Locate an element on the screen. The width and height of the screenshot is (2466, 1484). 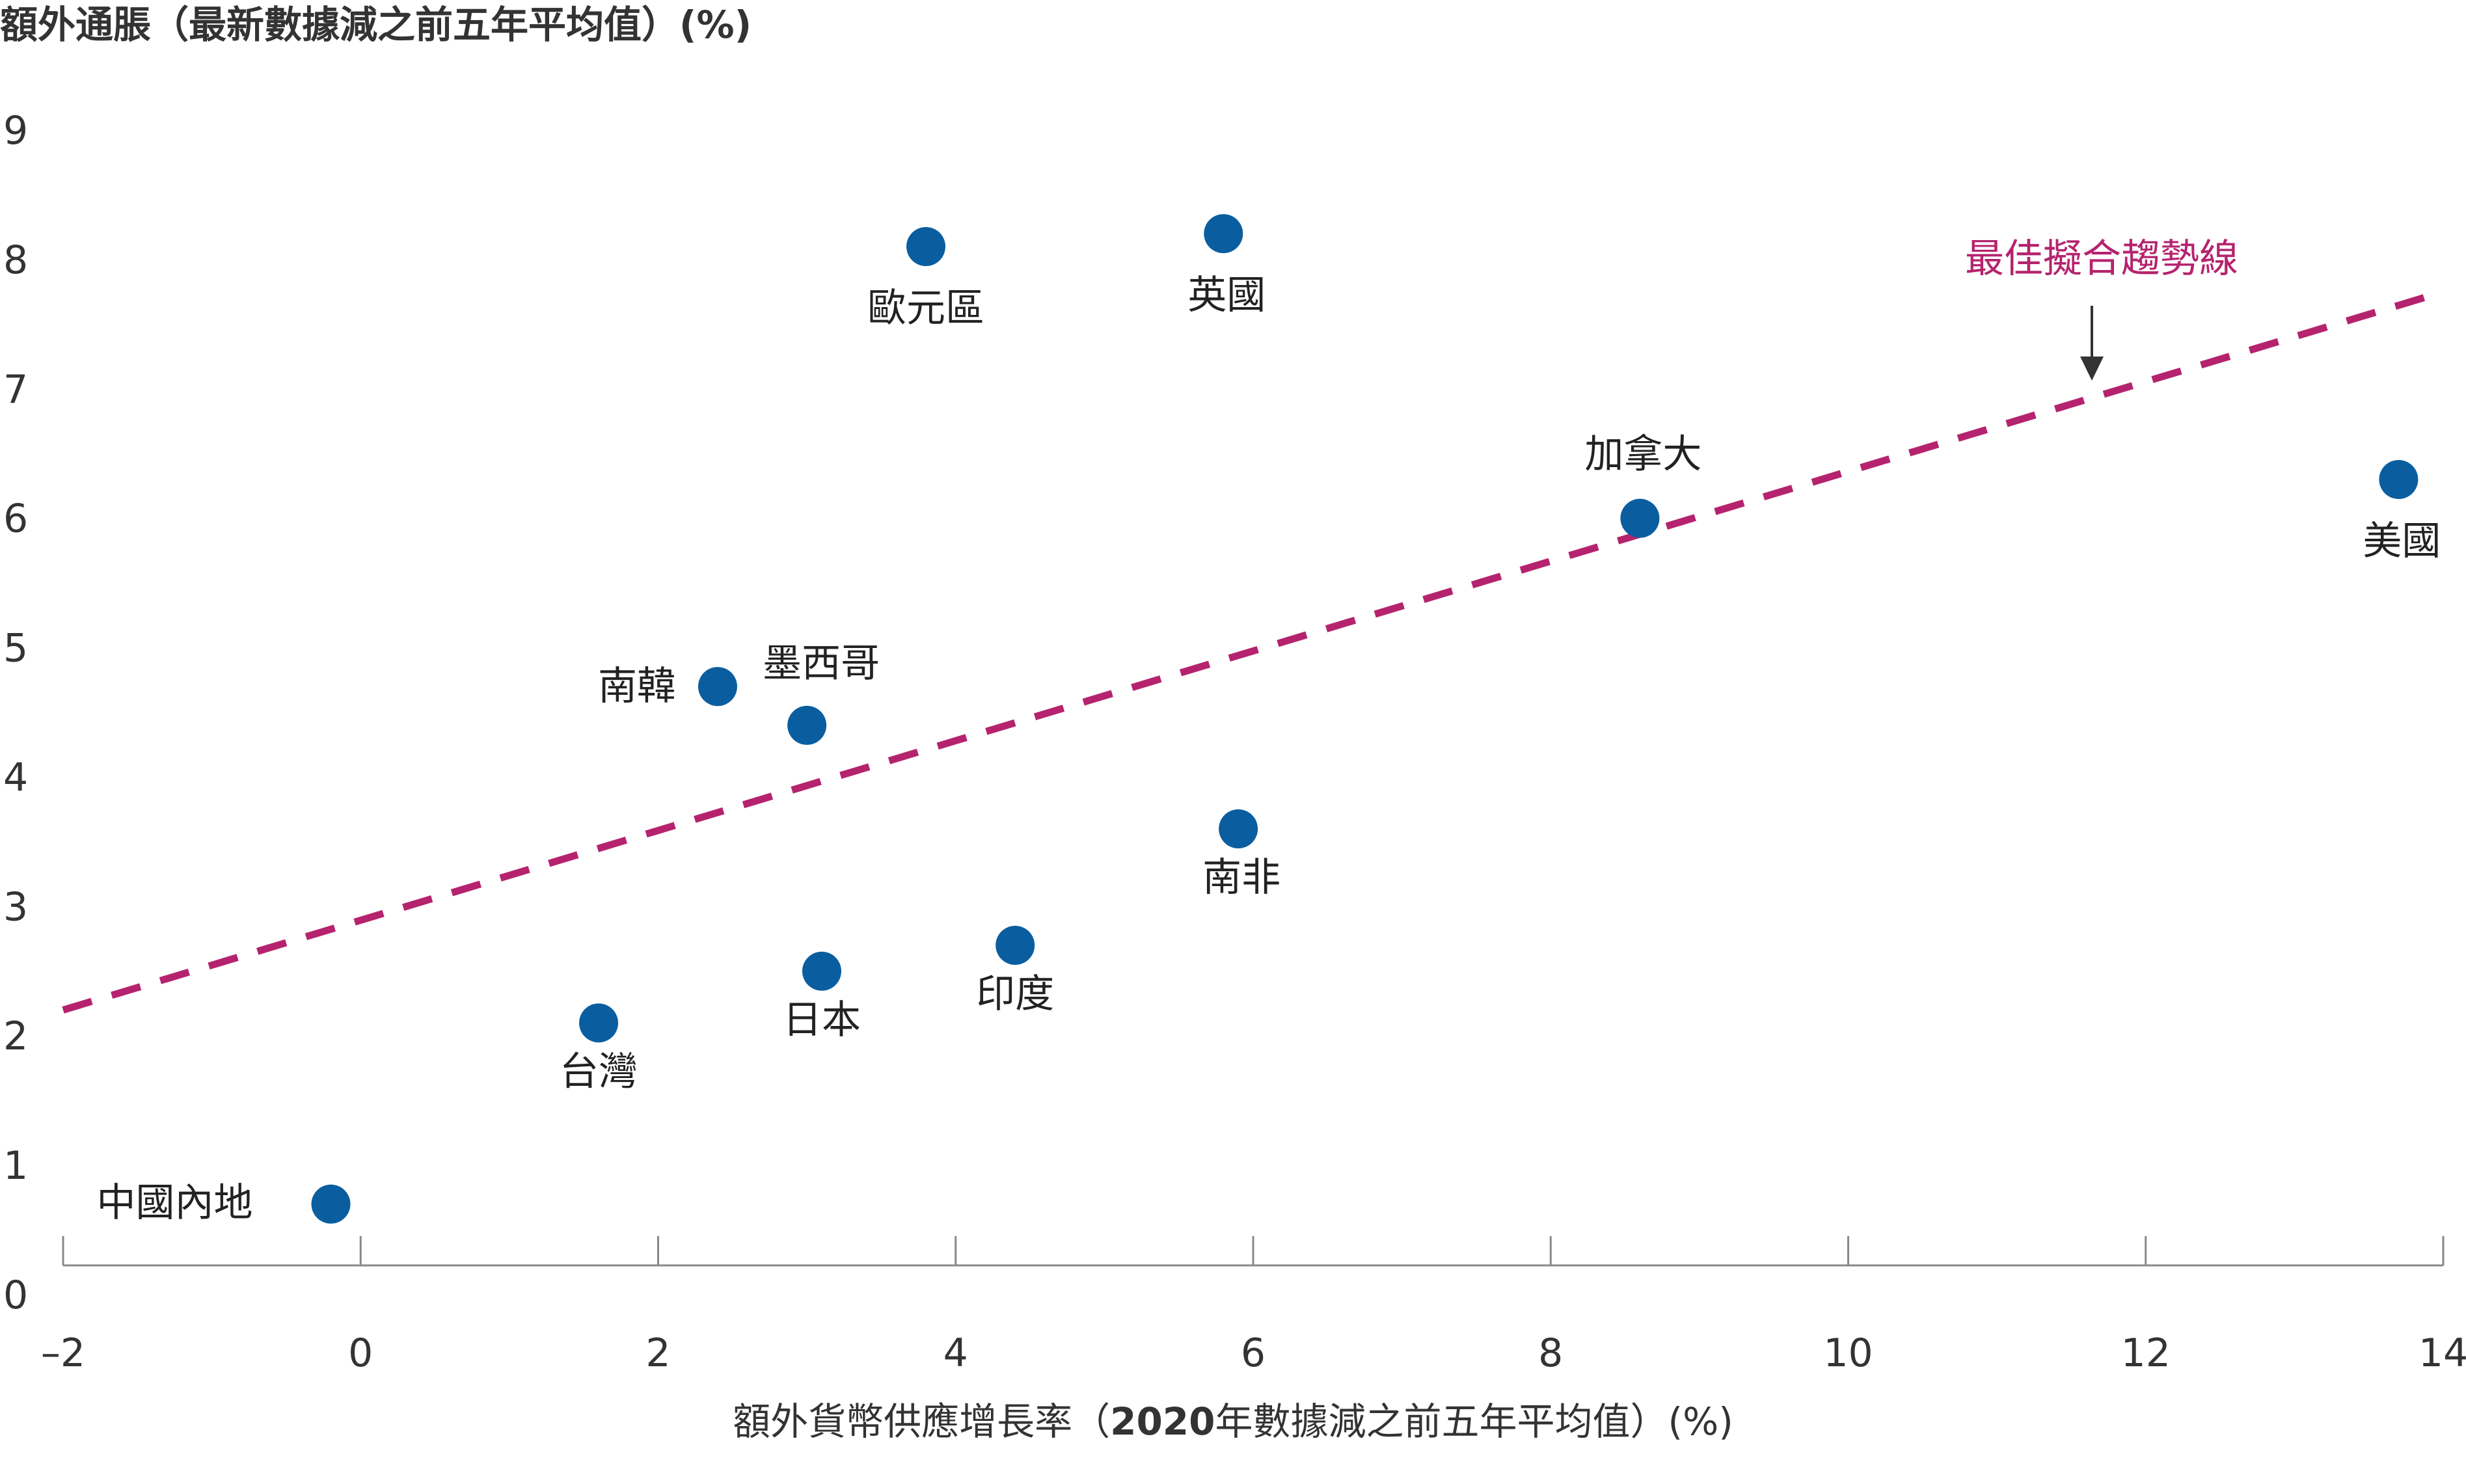
data-point-label: 日本 is located at coordinates (822, 1020).